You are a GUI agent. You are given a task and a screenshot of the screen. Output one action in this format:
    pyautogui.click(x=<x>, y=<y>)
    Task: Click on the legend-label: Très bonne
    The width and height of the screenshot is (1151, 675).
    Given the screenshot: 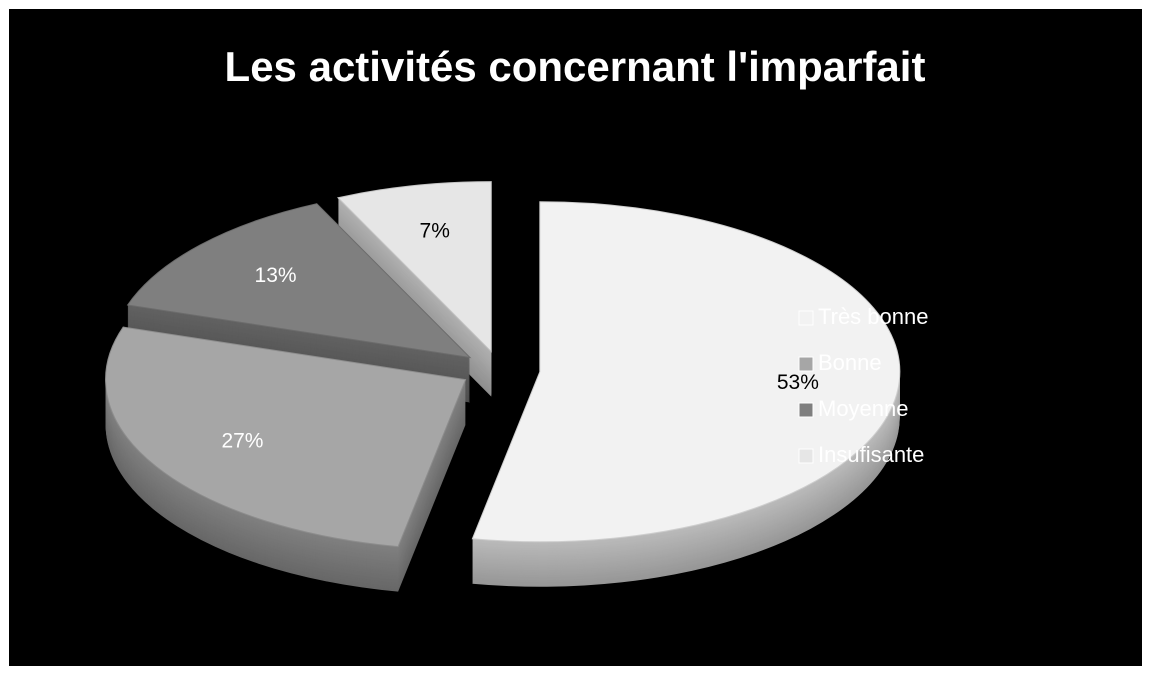 What is the action you would take?
    pyautogui.click(x=873, y=316)
    